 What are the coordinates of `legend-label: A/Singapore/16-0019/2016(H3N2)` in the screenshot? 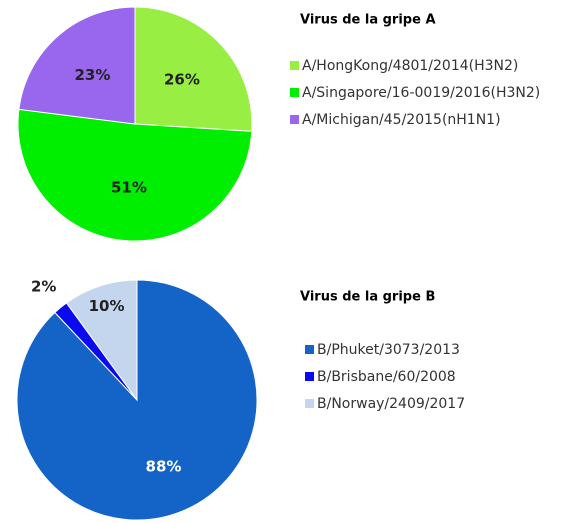 It's located at (421, 93).